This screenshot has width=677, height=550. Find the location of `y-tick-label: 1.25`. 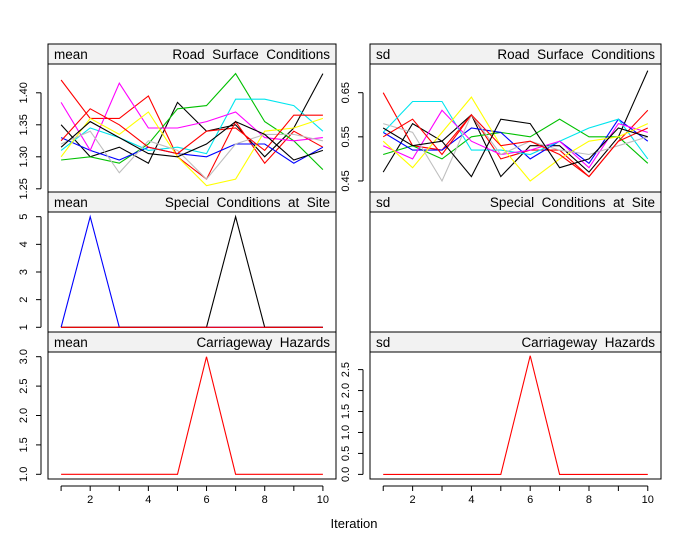

y-tick-label: 1.25 is located at coordinates (24, 188).